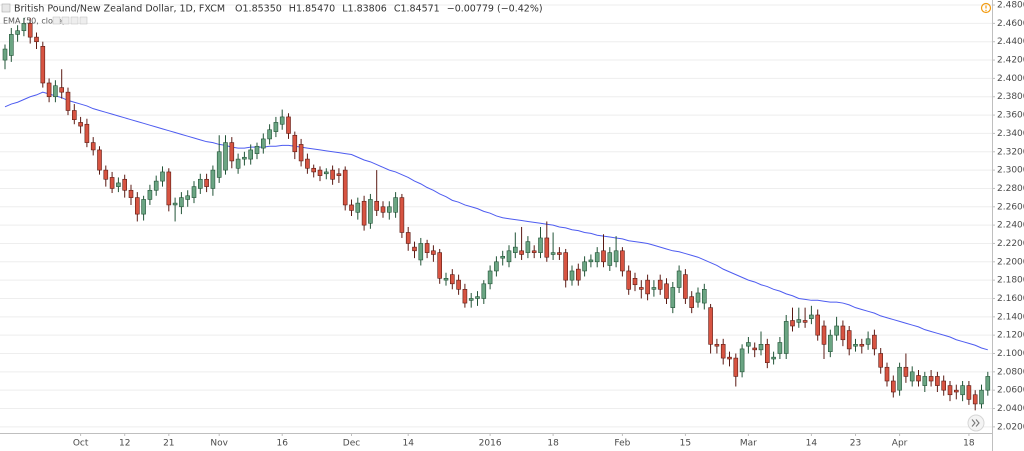 The image size is (1024, 451). I want to click on y-tick-label: 2.10000, so click(1010, 354).